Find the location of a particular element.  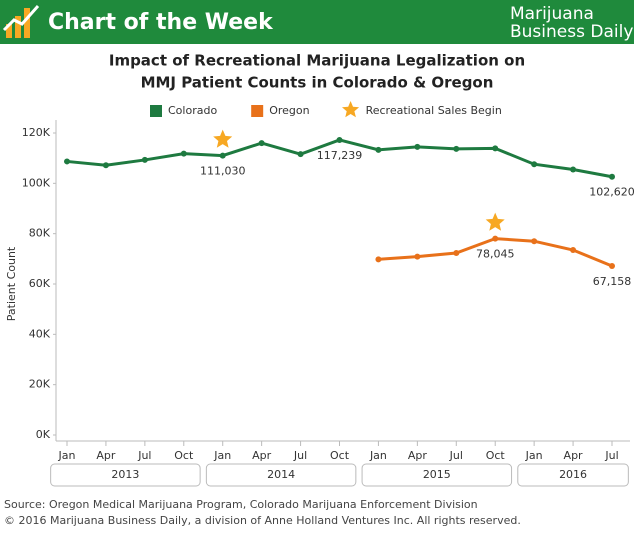

year-label: 2015 is located at coordinates (437, 474).